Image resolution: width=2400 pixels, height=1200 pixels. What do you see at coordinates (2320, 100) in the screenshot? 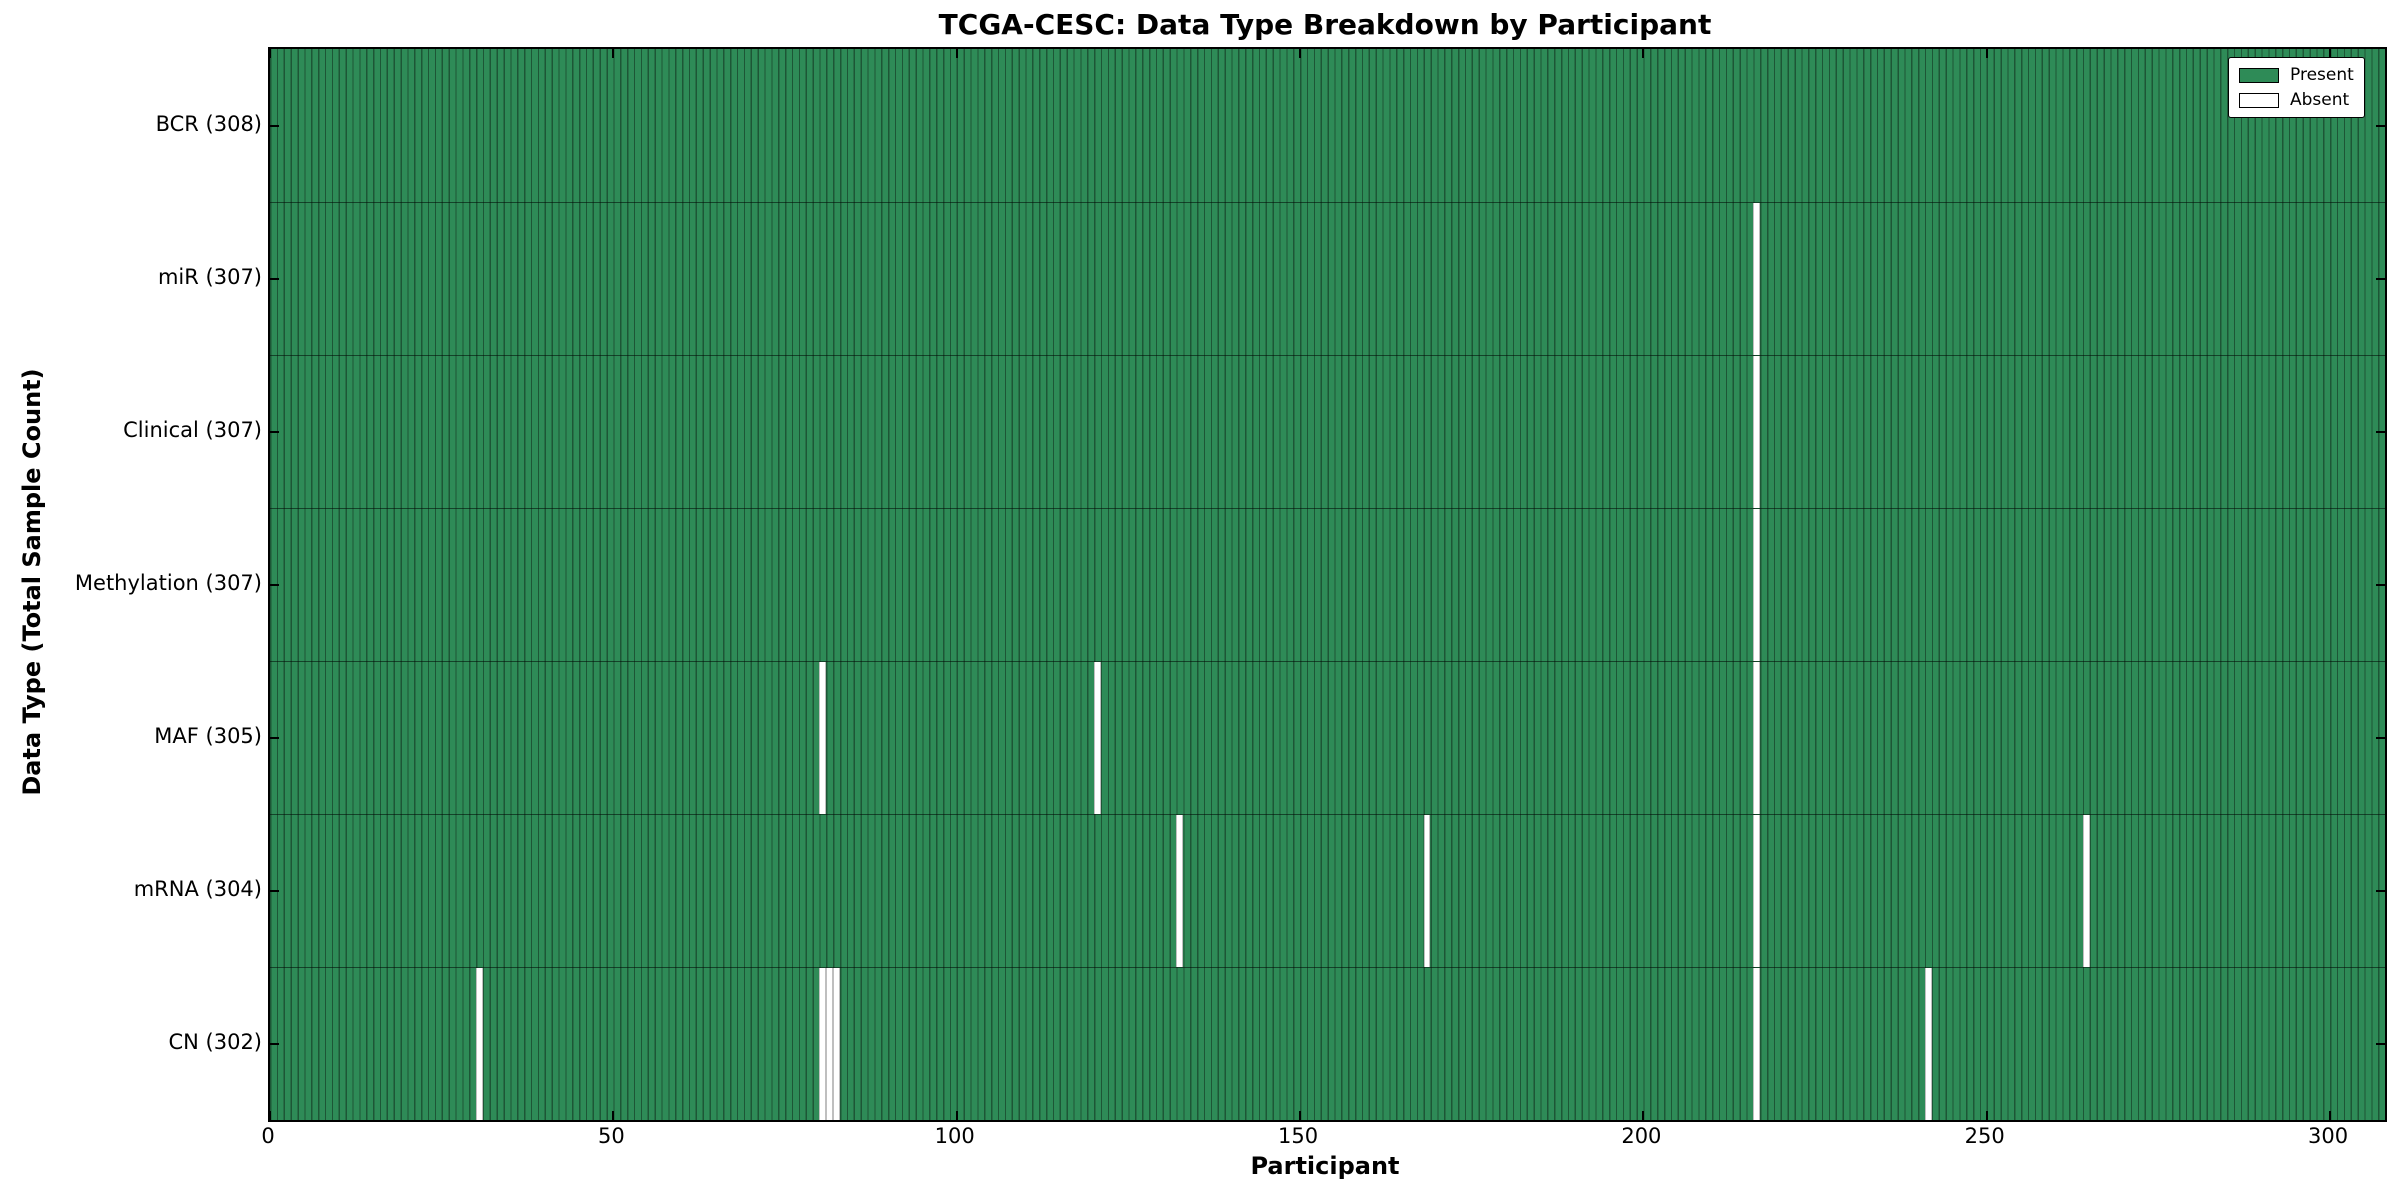
I see `legend-label-absent: Absent` at bounding box center [2320, 100].